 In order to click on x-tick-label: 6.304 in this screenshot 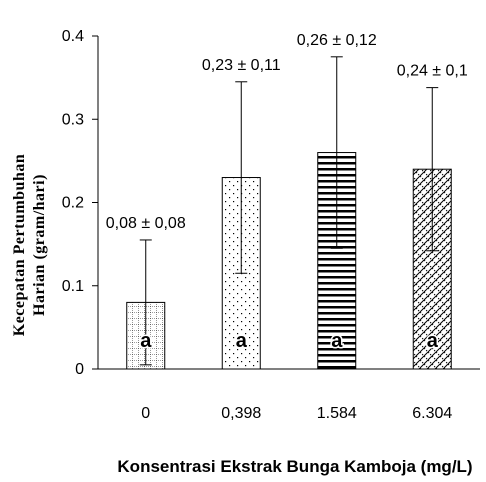, I will do `click(432, 413)`.